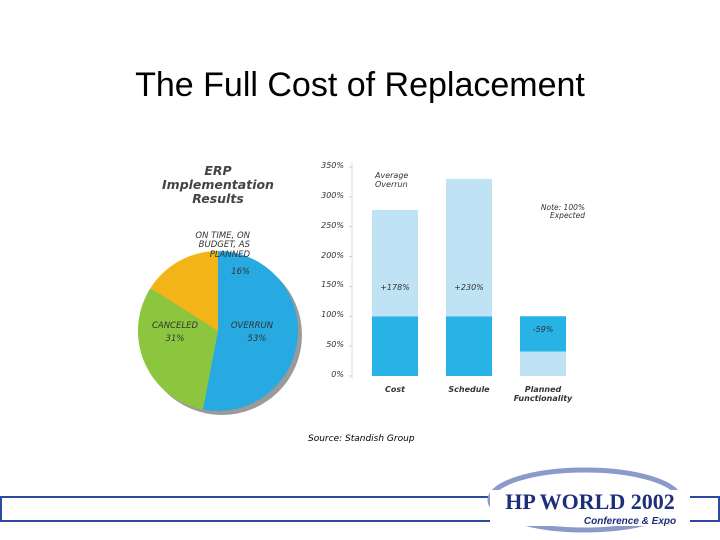 The width and height of the screenshot is (720, 540). What do you see at coordinates (240, 272) in the screenshot?
I see `pie-value-label: 16%` at bounding box center [240, 272].